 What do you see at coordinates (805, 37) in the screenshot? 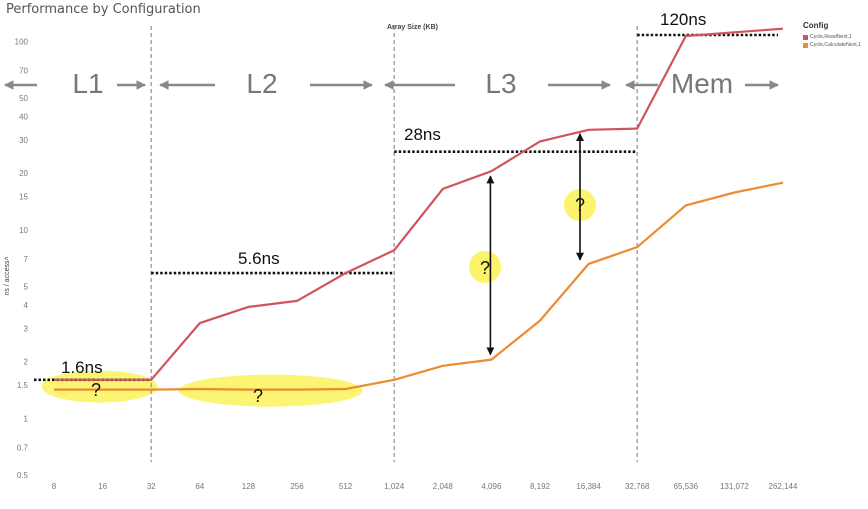
I see `legend-swatch-readnext` at bounding box center [805, 37].